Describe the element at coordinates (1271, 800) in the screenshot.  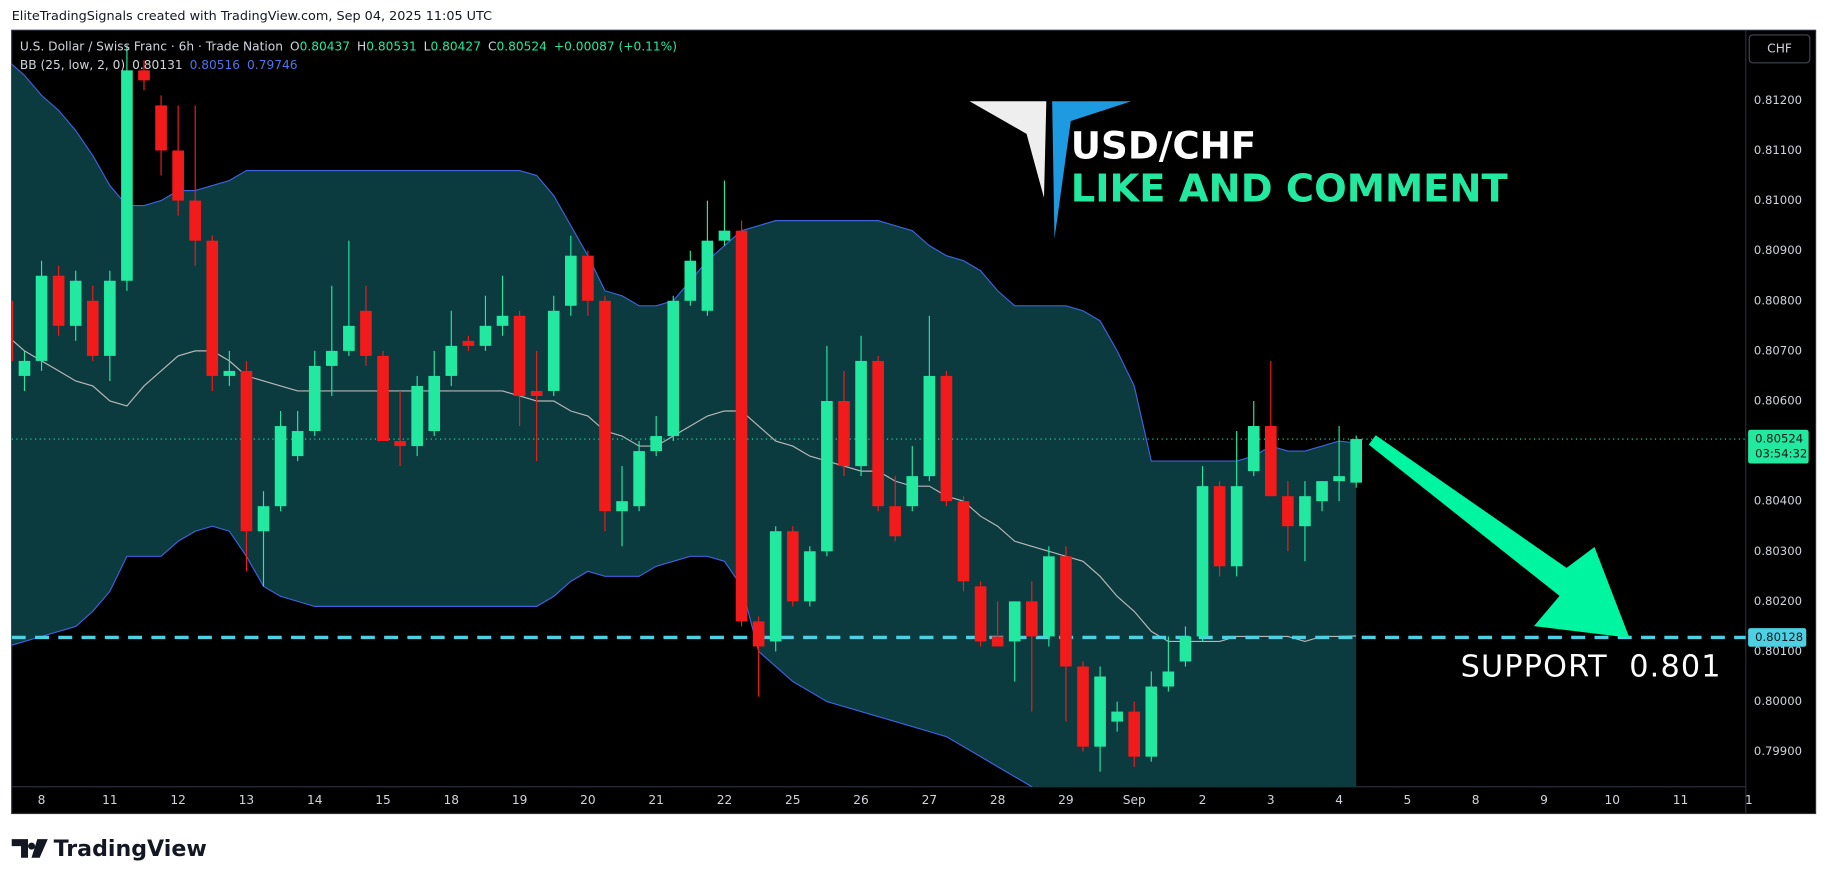
I see `x-tick-label: 3` at that location.